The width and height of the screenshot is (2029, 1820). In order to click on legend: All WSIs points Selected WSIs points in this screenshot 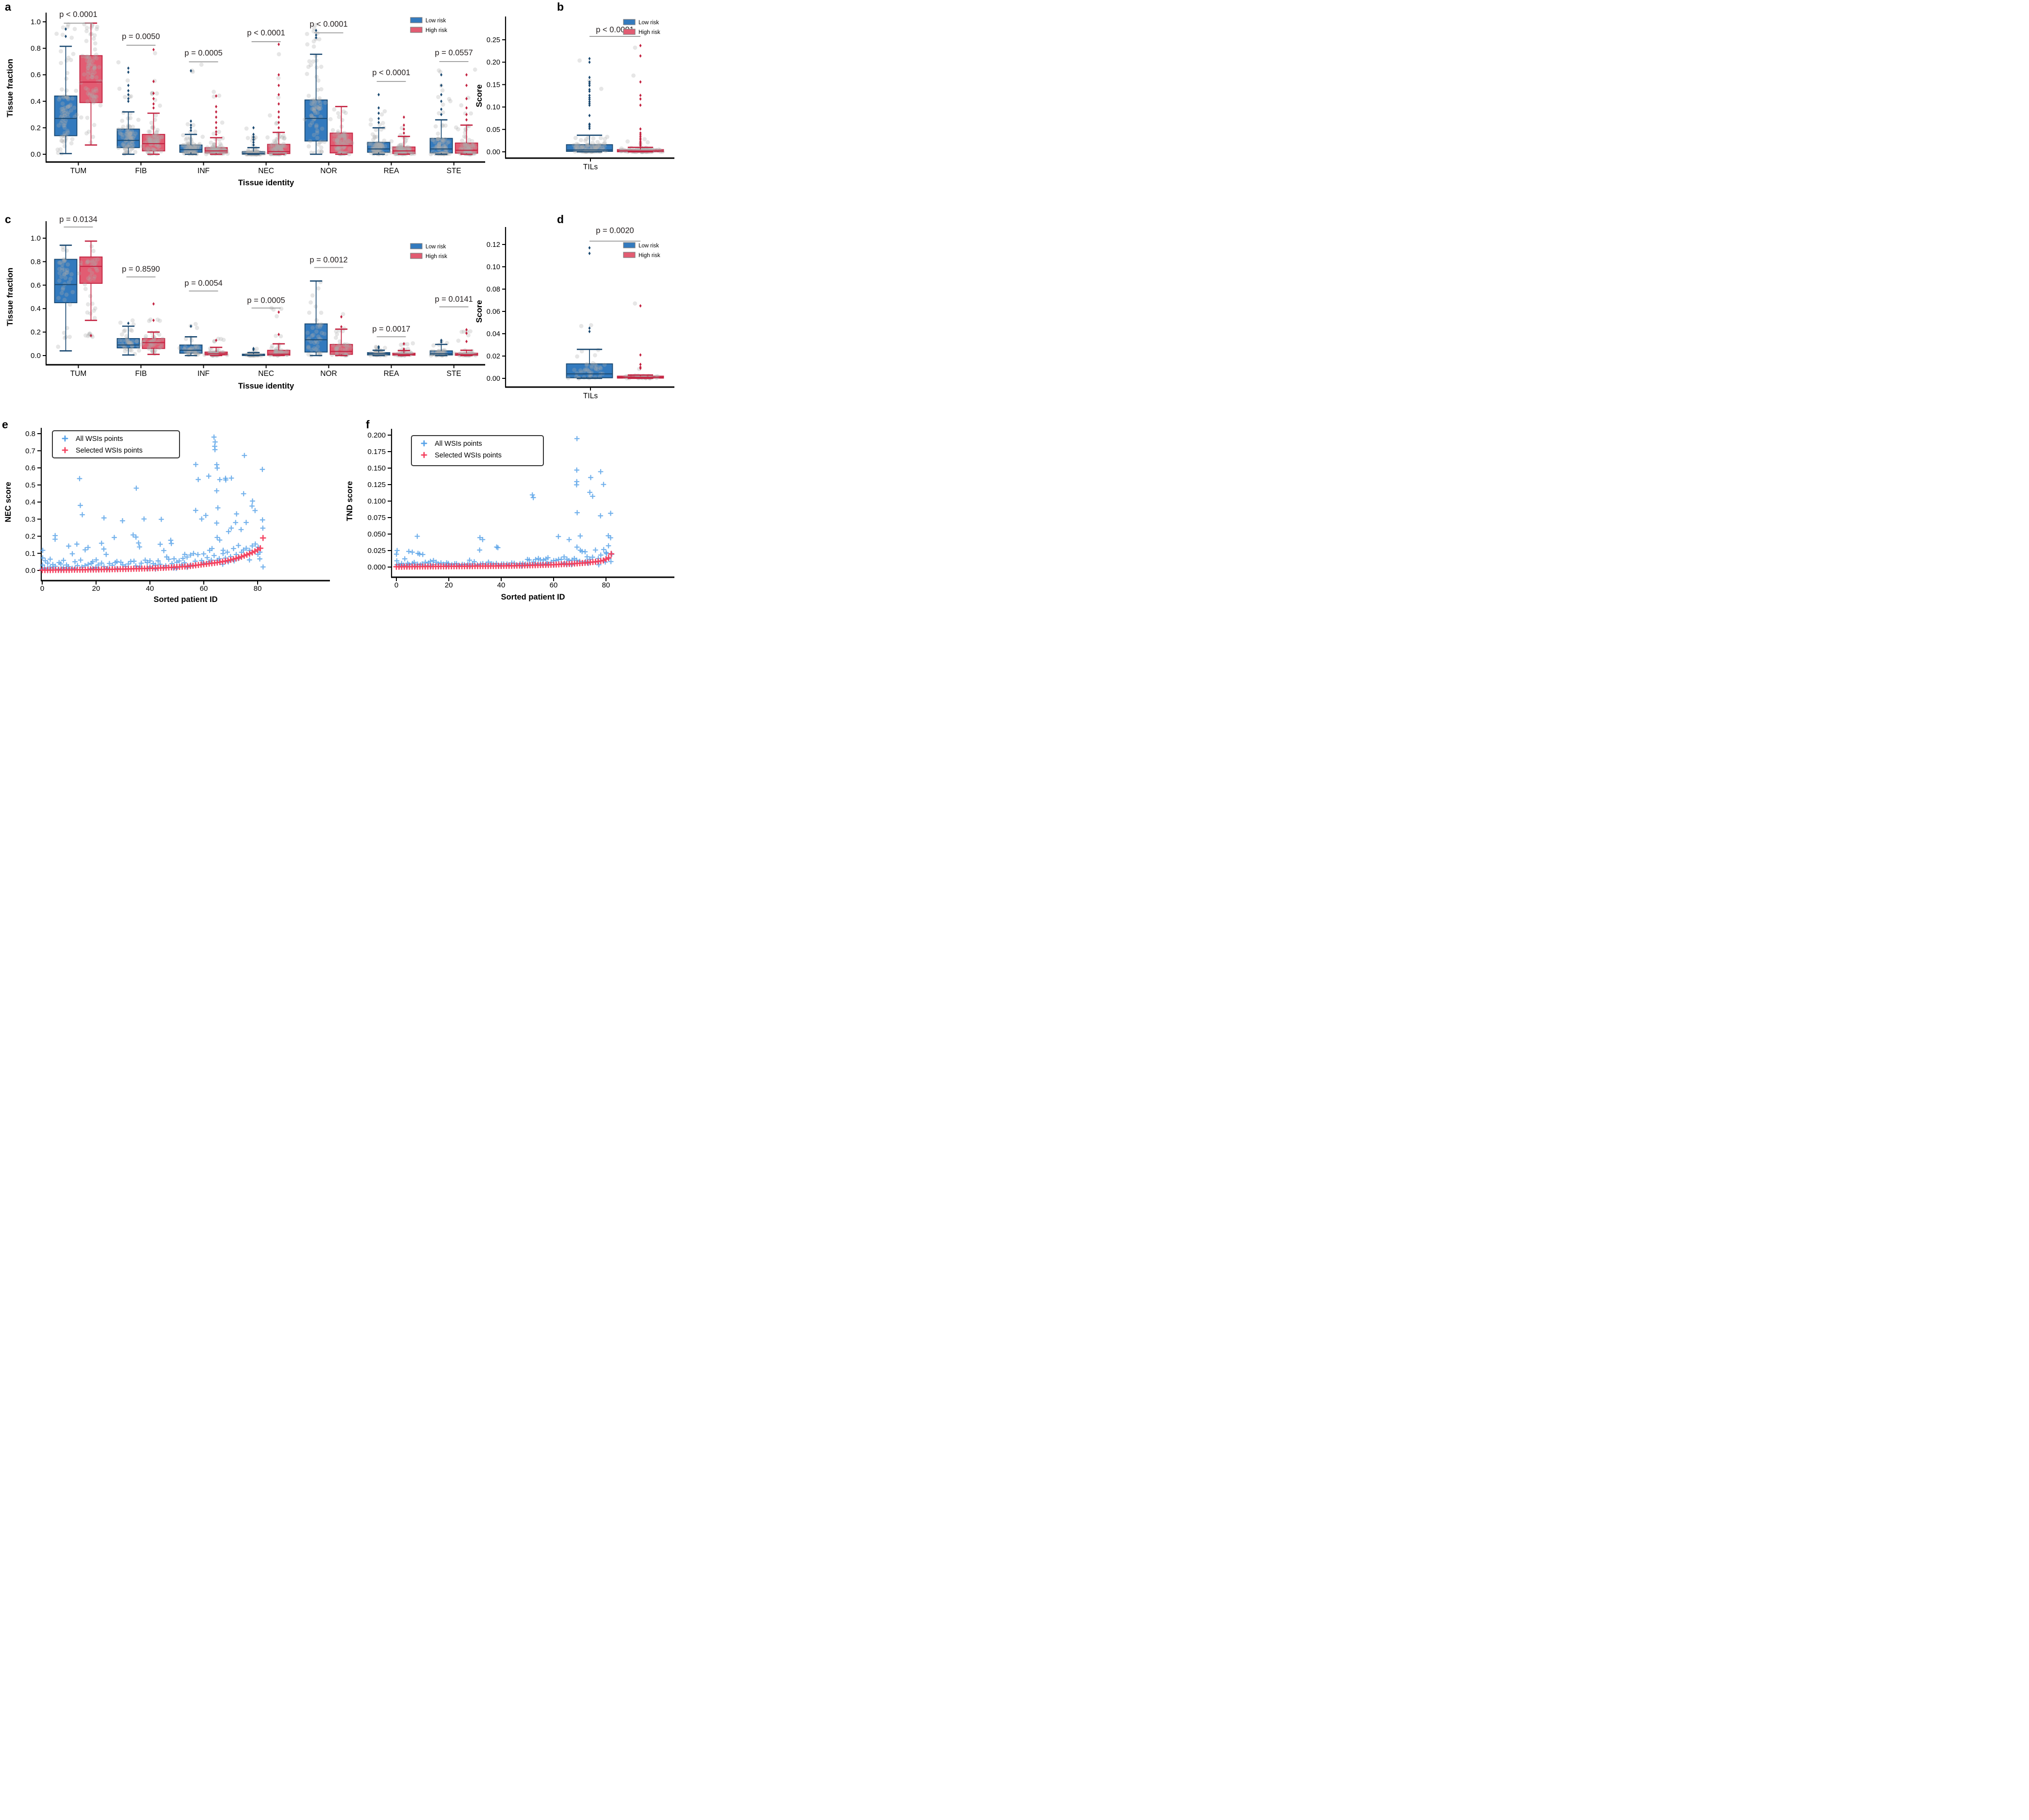, I will do `click(477, 450)`.